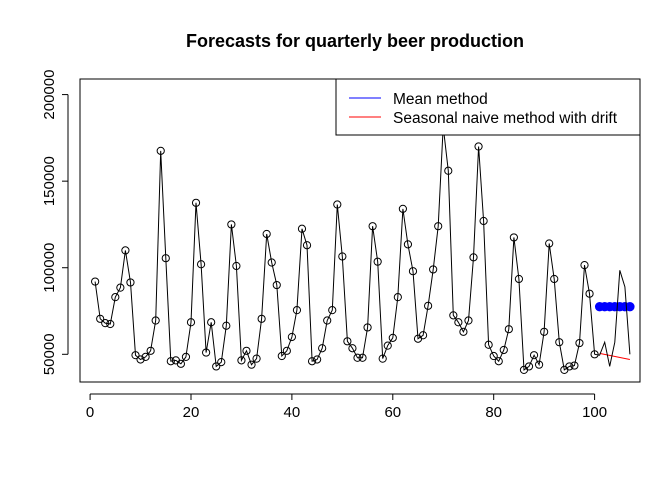 This screenshot has height=480, width=672. I want to click on legend-label-snaive: Seasonal naive method with drift, so click(505, 118).